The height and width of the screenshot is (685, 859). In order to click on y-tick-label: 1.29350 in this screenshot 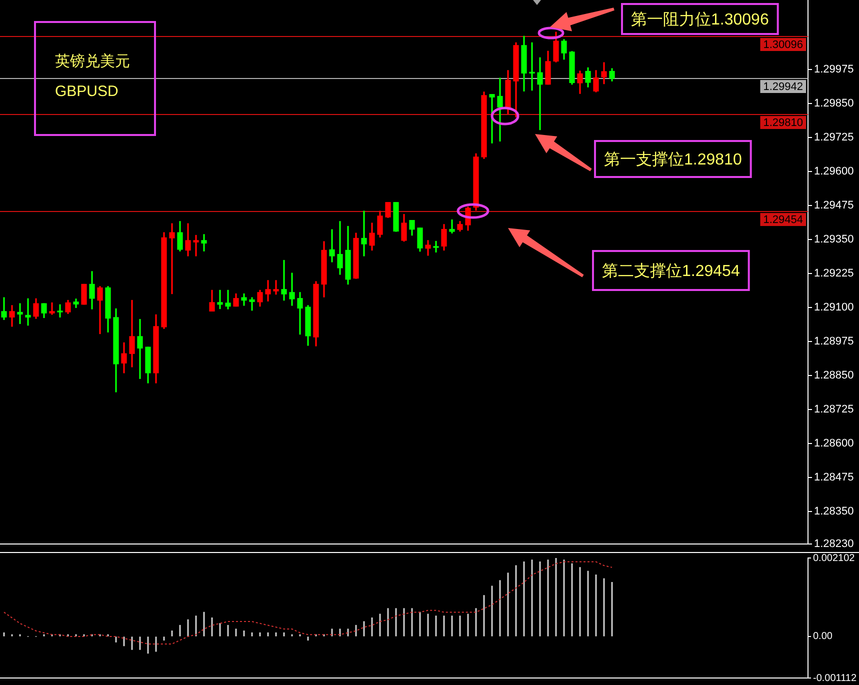, I will do `click(834, 239)`.